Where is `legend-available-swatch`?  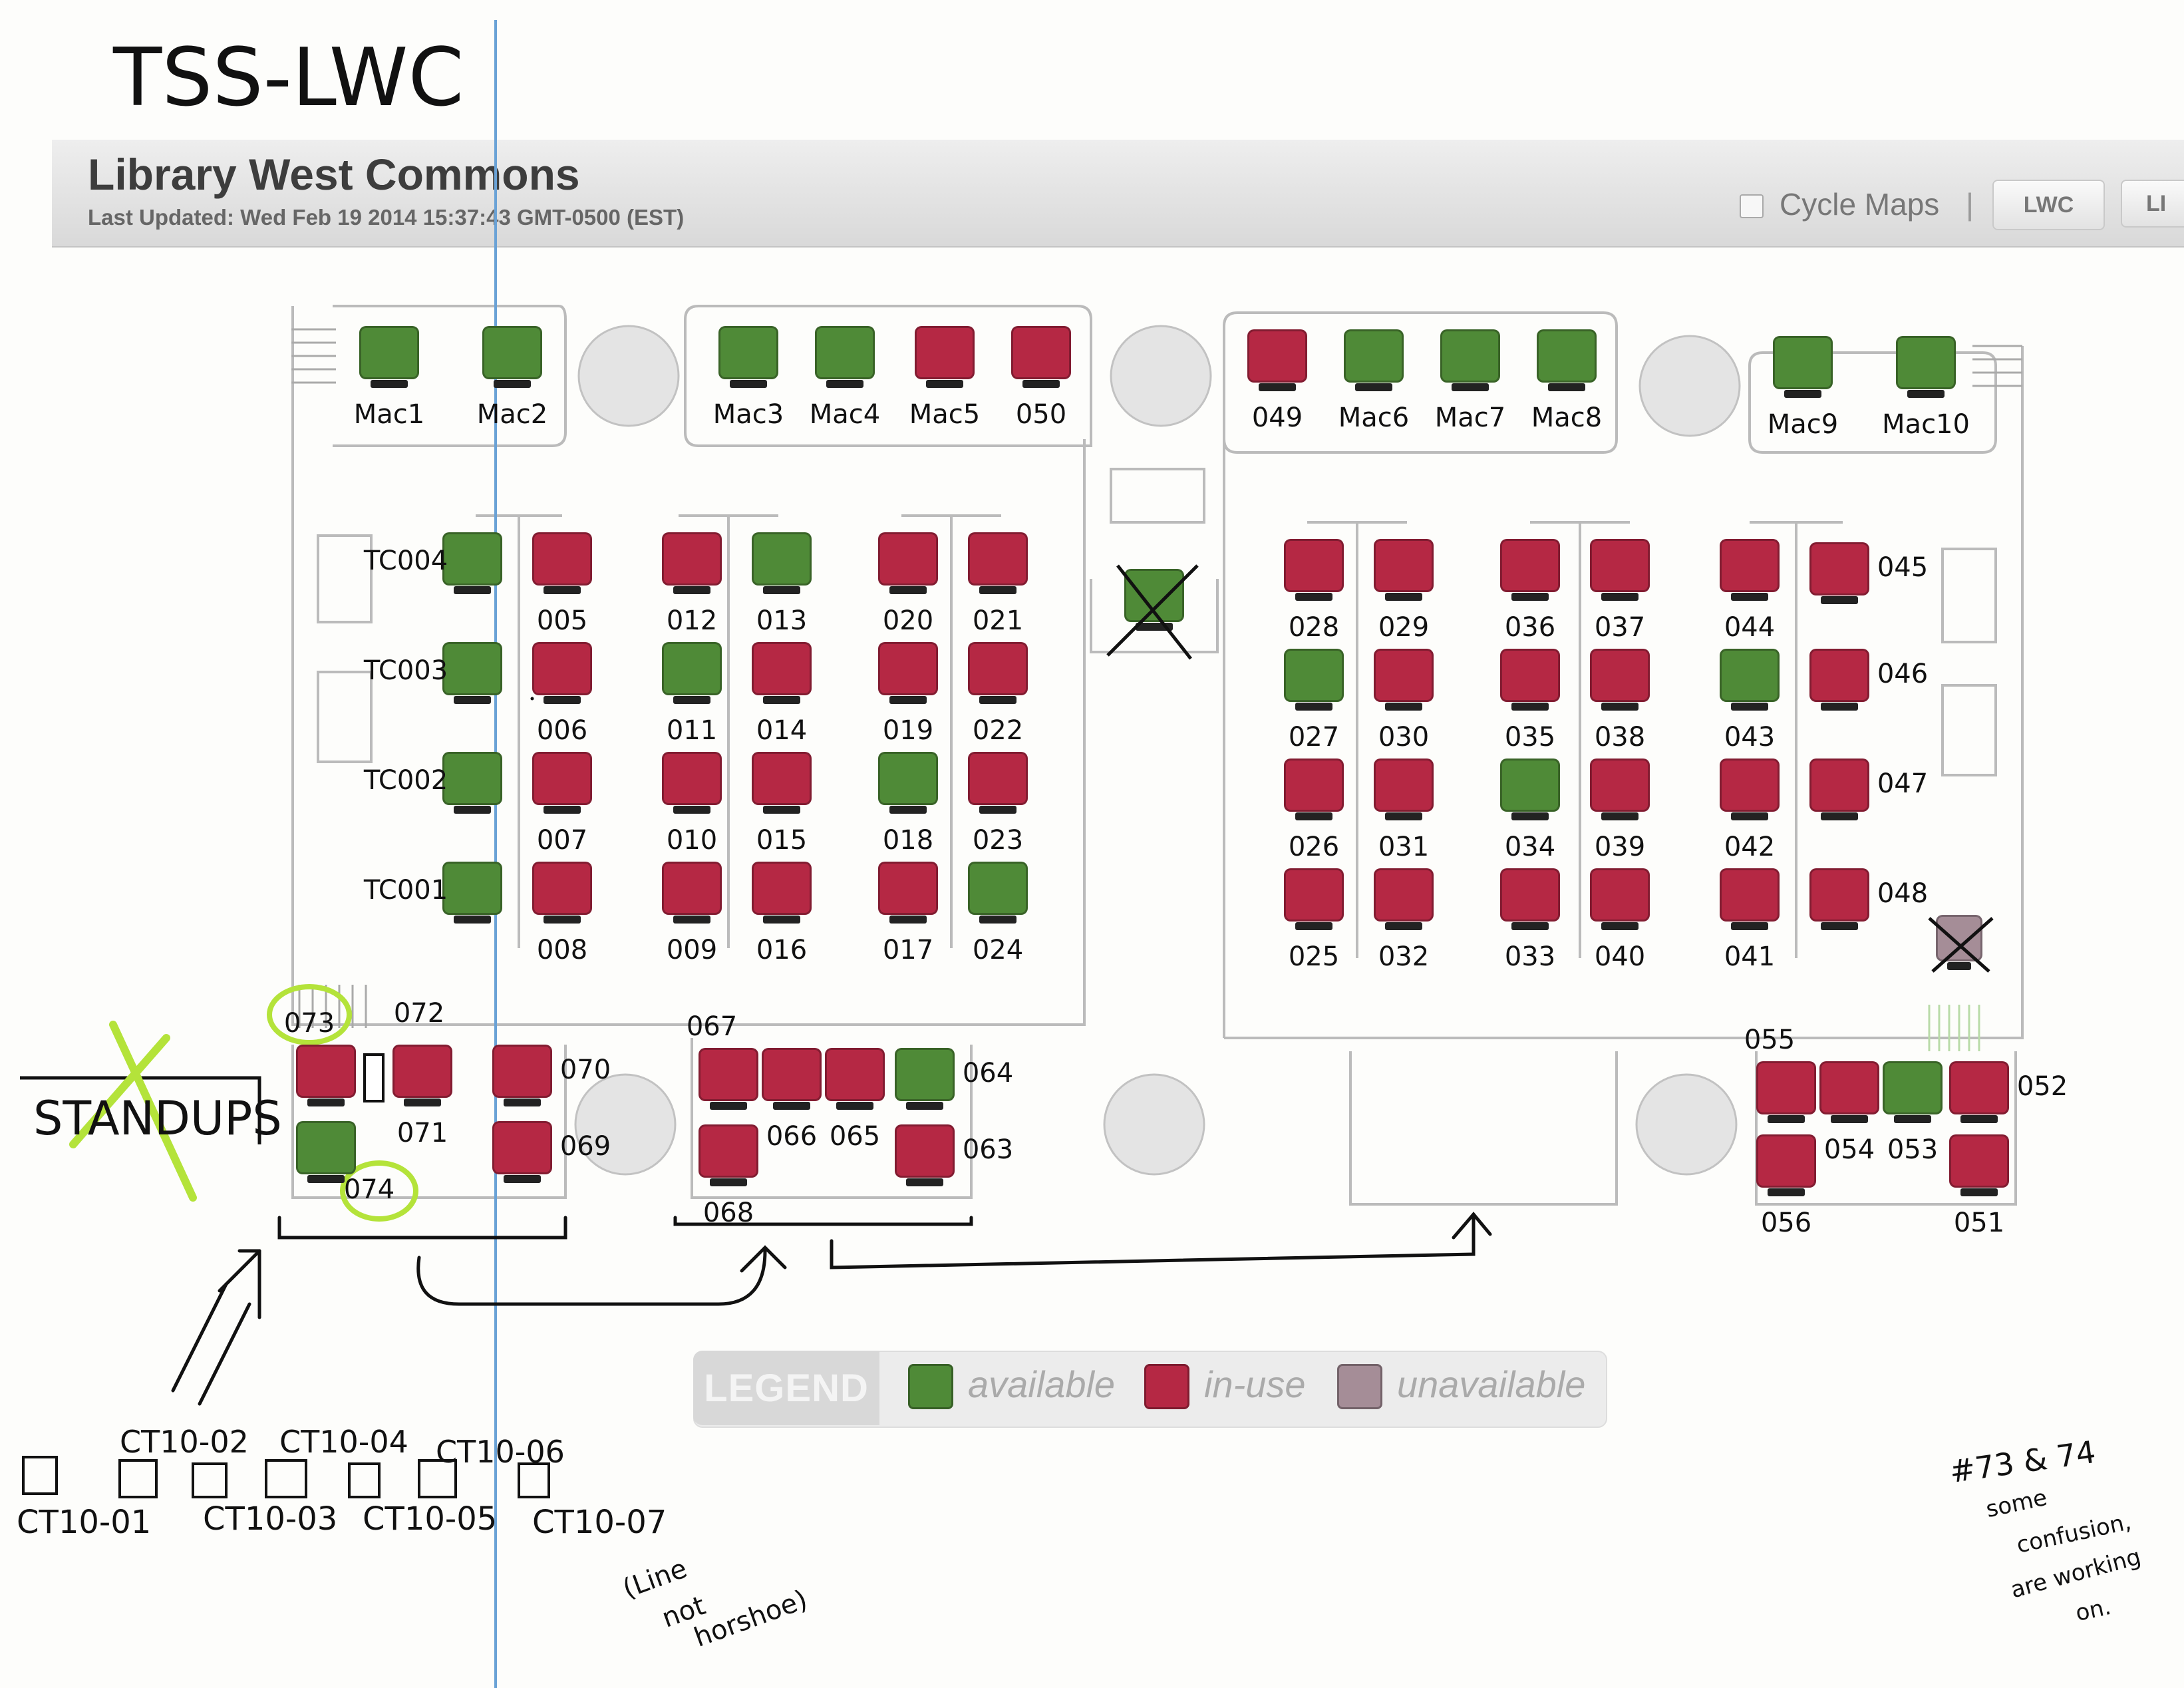
legend-available-swatch is located at coordinates (930, 1386).